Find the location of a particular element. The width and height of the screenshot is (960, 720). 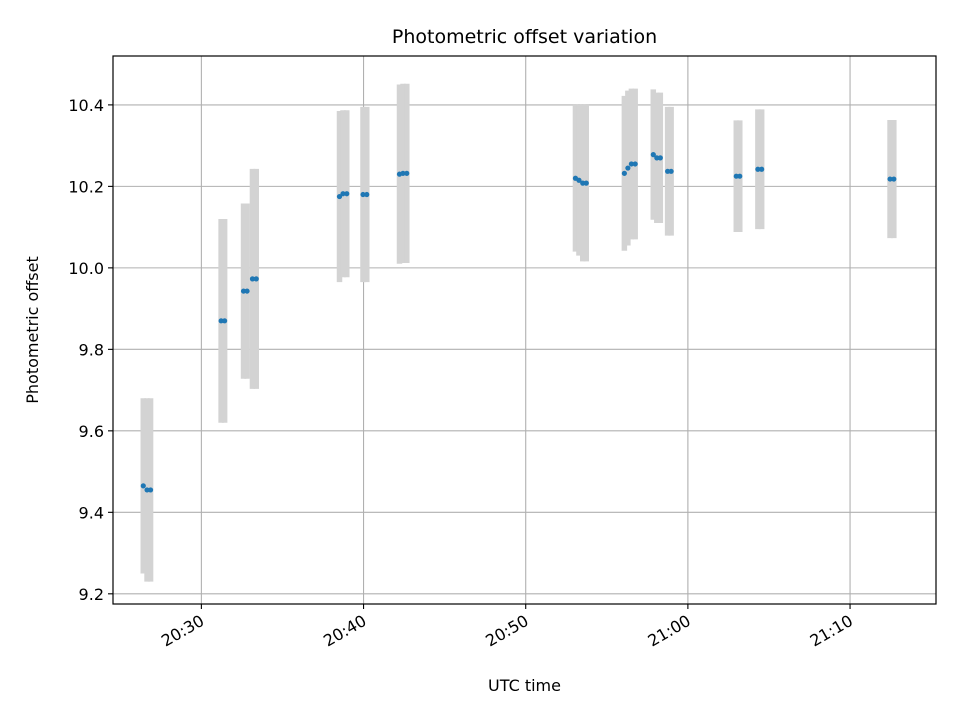

y-tick-label: 10.2 is located at coordinates (86, 186).